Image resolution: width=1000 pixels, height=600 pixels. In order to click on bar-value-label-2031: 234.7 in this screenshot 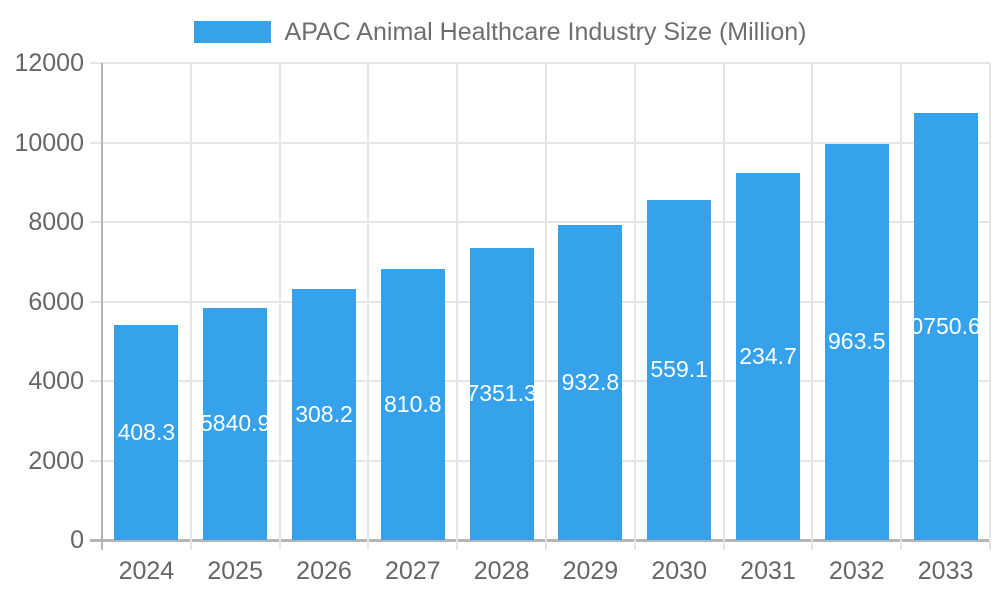, I will do `click(768, 355)`.